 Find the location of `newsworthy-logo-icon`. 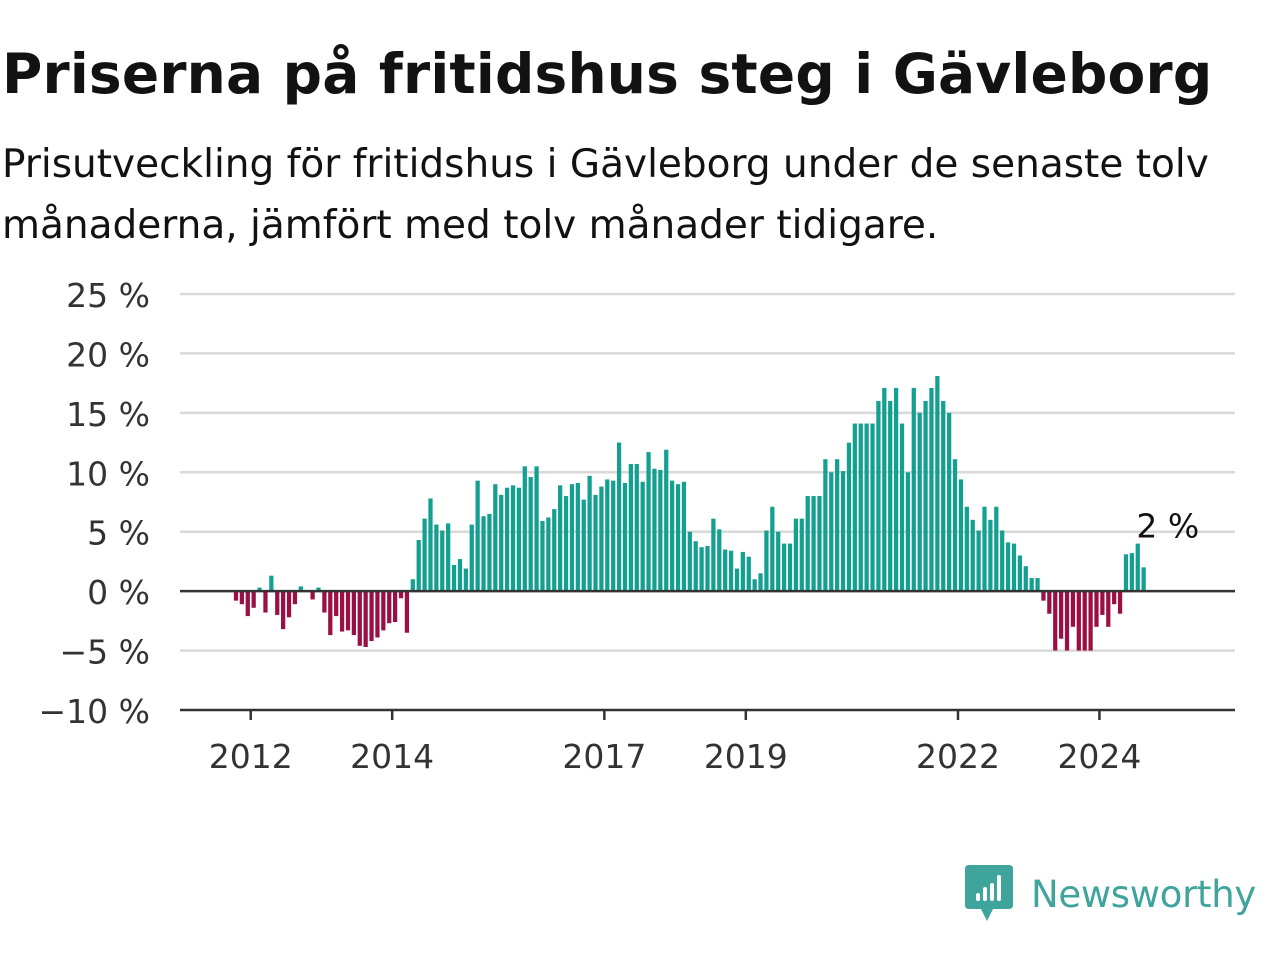

newsworthy-logo-icon is located at coordinates (989, 893).